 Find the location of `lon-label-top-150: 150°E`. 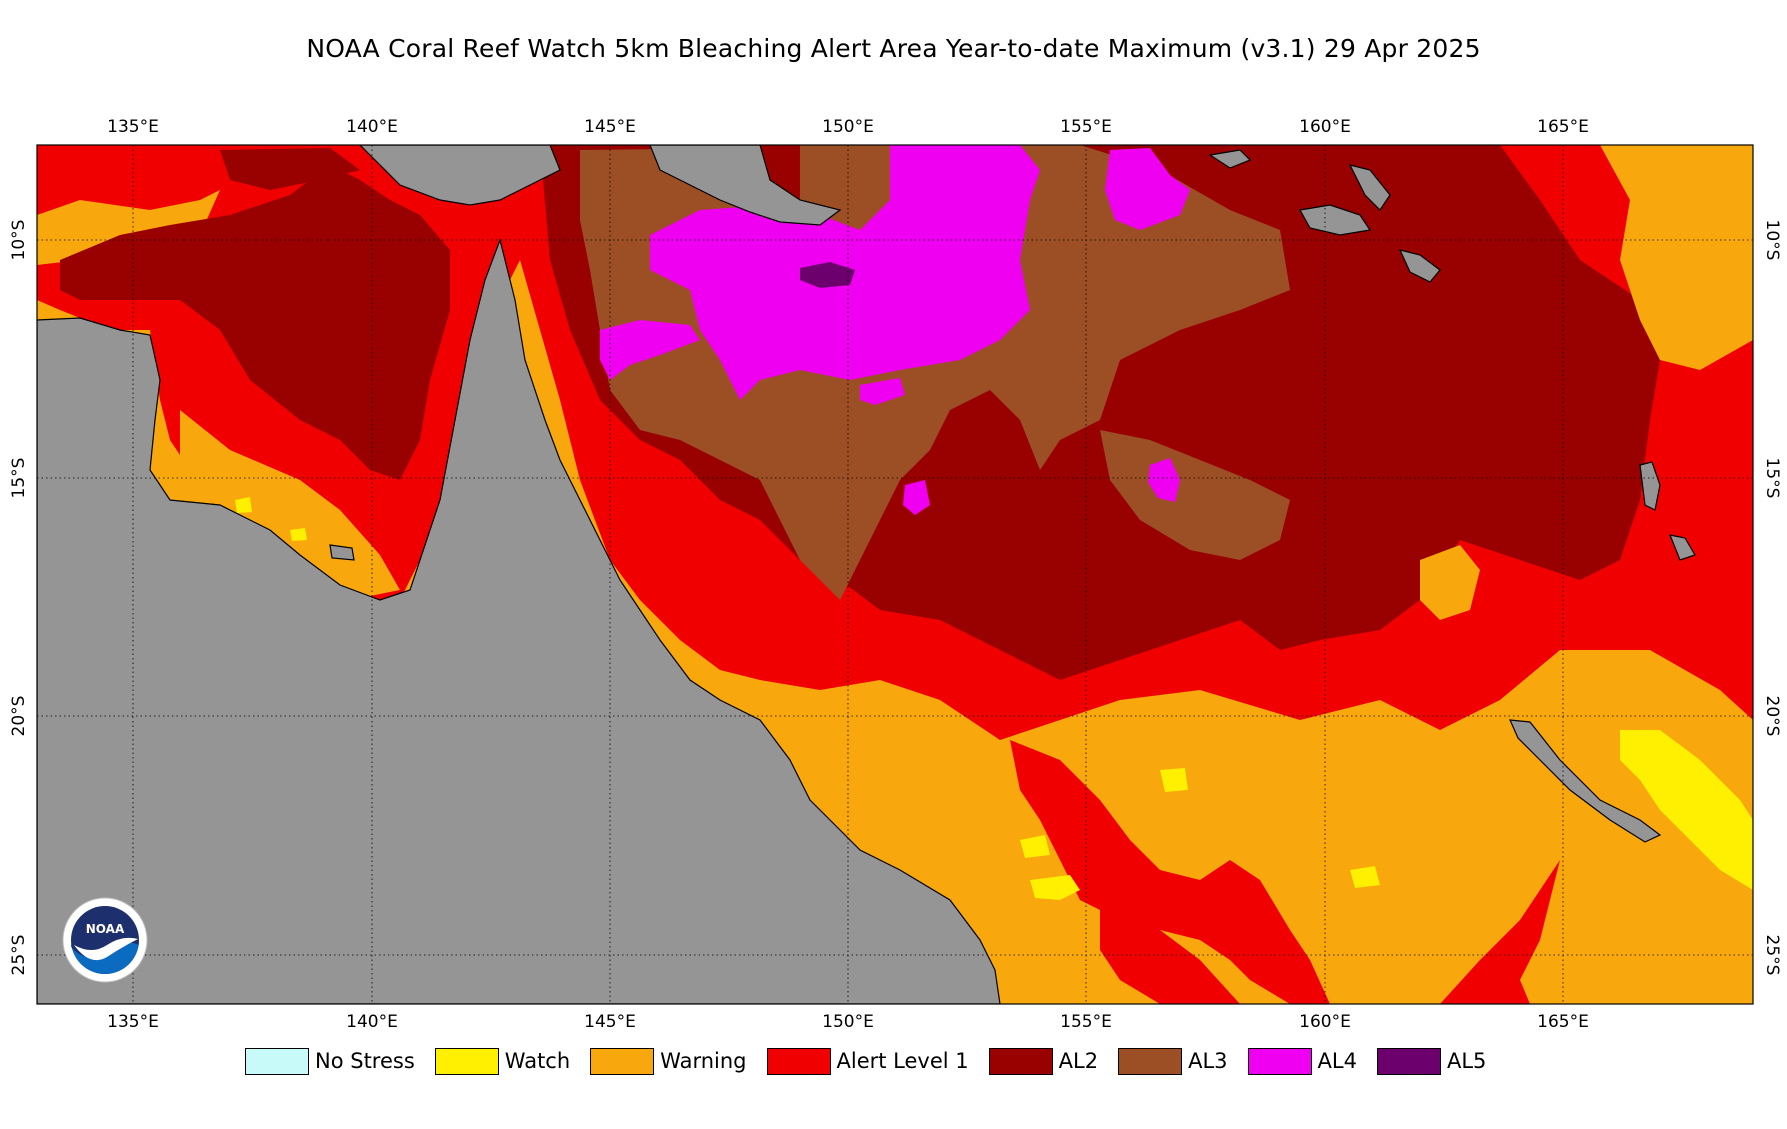

lon-label-top-150: 150°E is located at coordinates (848, 127).